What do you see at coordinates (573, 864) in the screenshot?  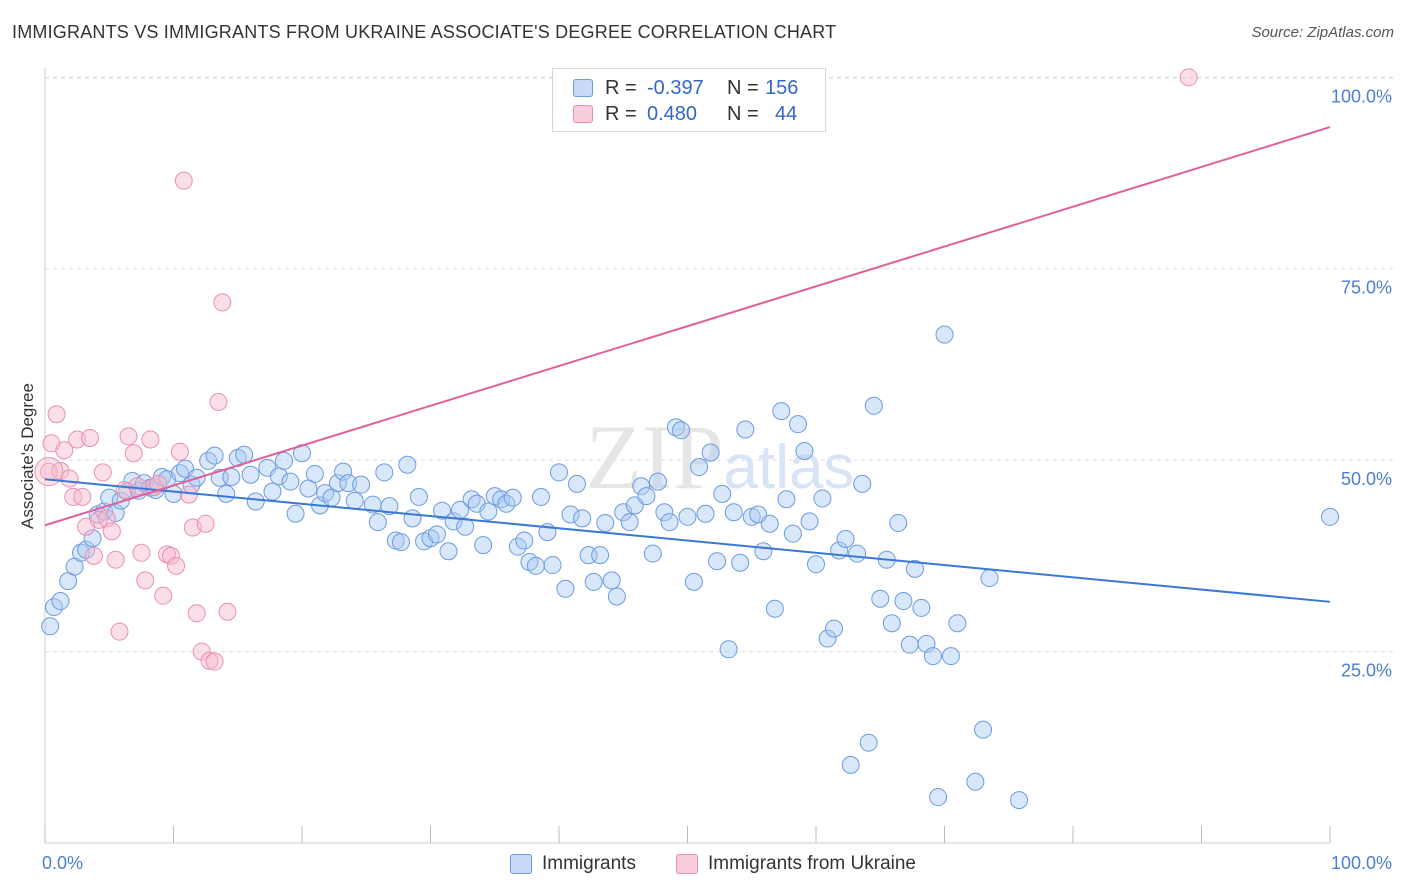 I see `bottom-legend-immigrants: Immigrants` at bounding box center [573, 864].